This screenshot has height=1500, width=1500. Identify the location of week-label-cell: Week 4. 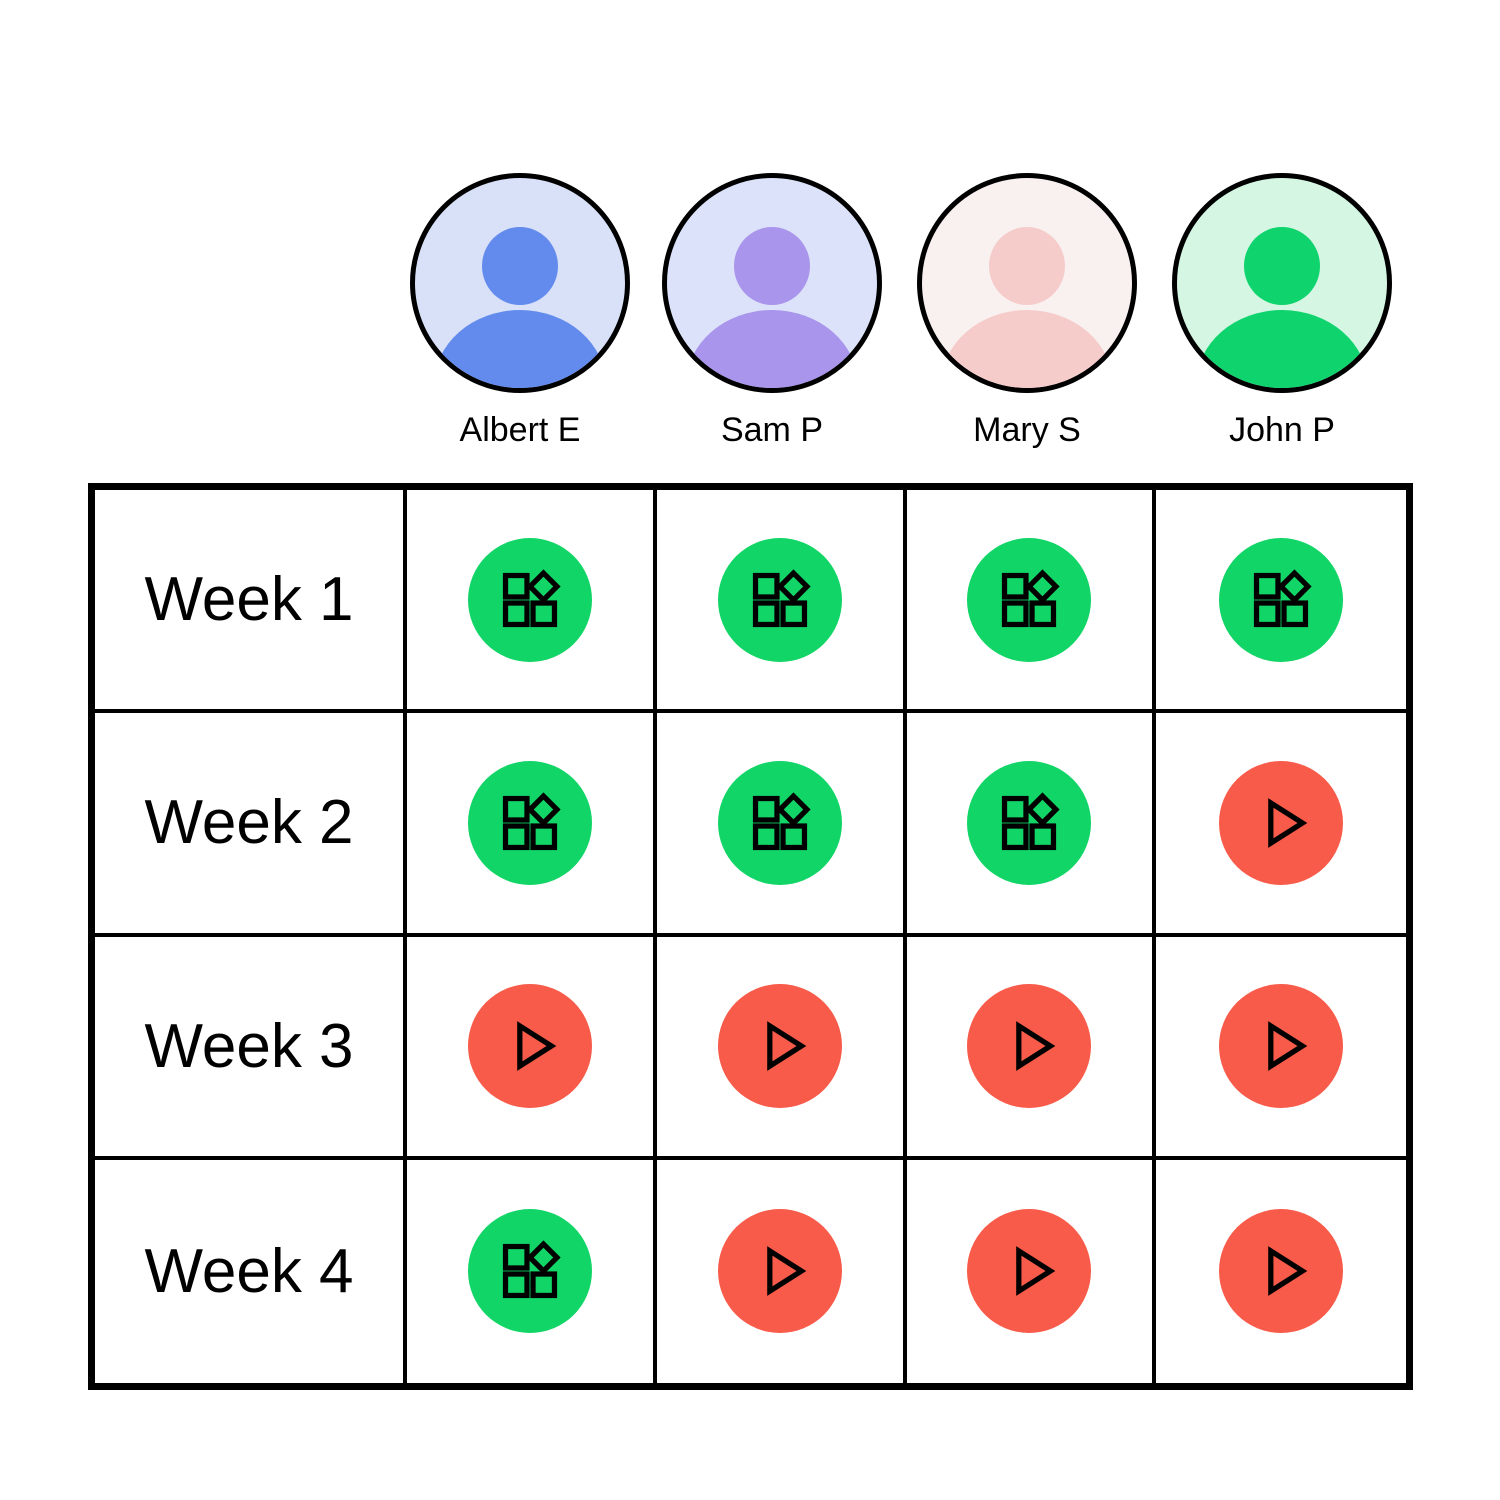
(251, 1271).